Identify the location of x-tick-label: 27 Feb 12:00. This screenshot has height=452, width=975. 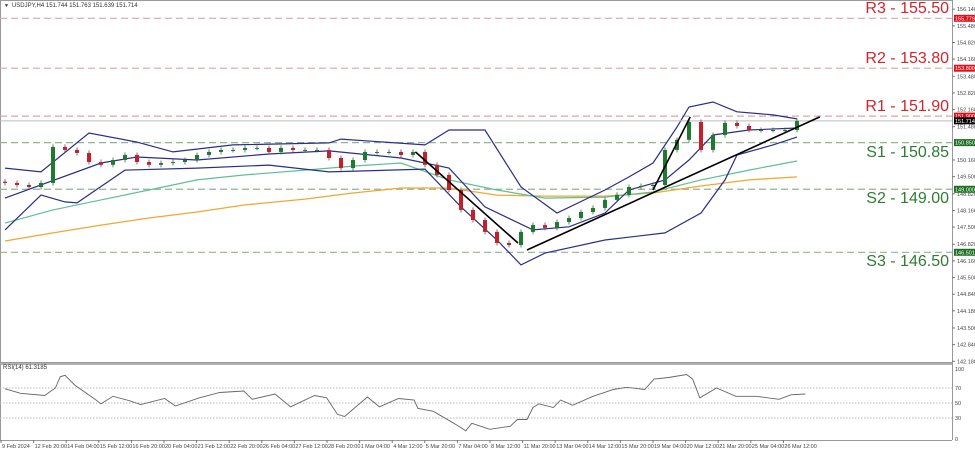
(311, 447).